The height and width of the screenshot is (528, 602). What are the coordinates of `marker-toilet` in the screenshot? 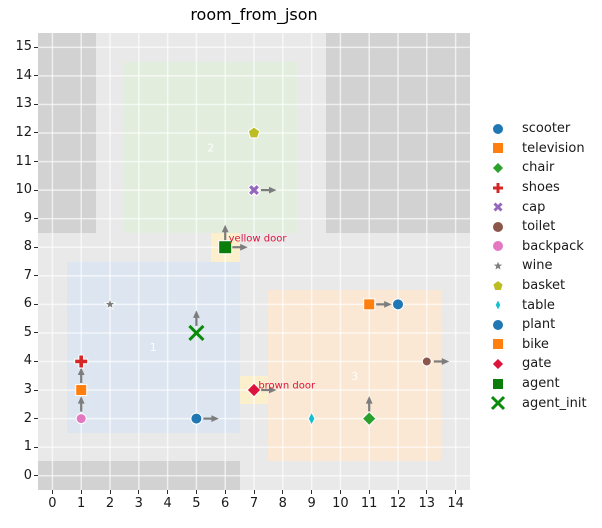 It's located at (426, 361).